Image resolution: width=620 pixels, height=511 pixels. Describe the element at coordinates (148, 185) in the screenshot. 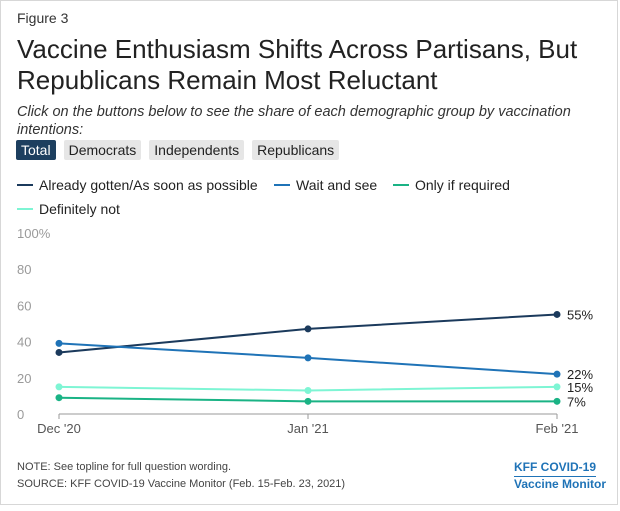

I see `legend-label-already-gotten: Already gotten/As soon as possible` at that location.